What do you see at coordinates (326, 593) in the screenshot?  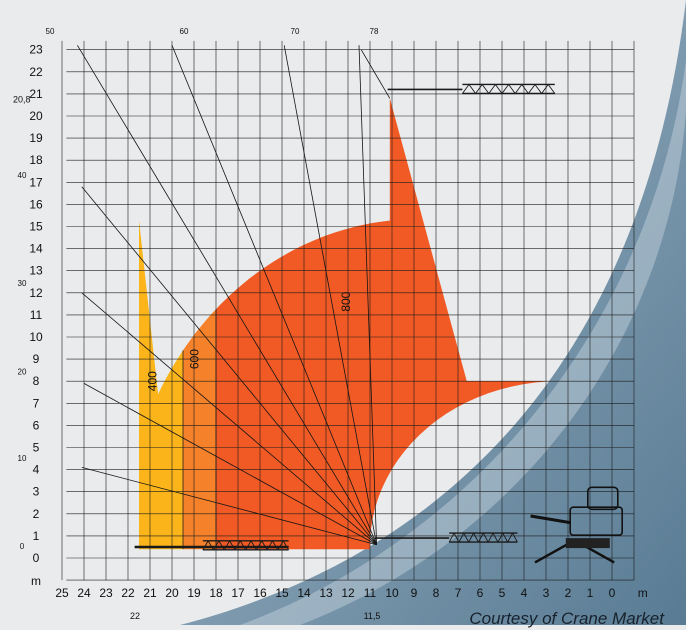 I see `x-tick-label: 13` at bounding box center [326, 593].